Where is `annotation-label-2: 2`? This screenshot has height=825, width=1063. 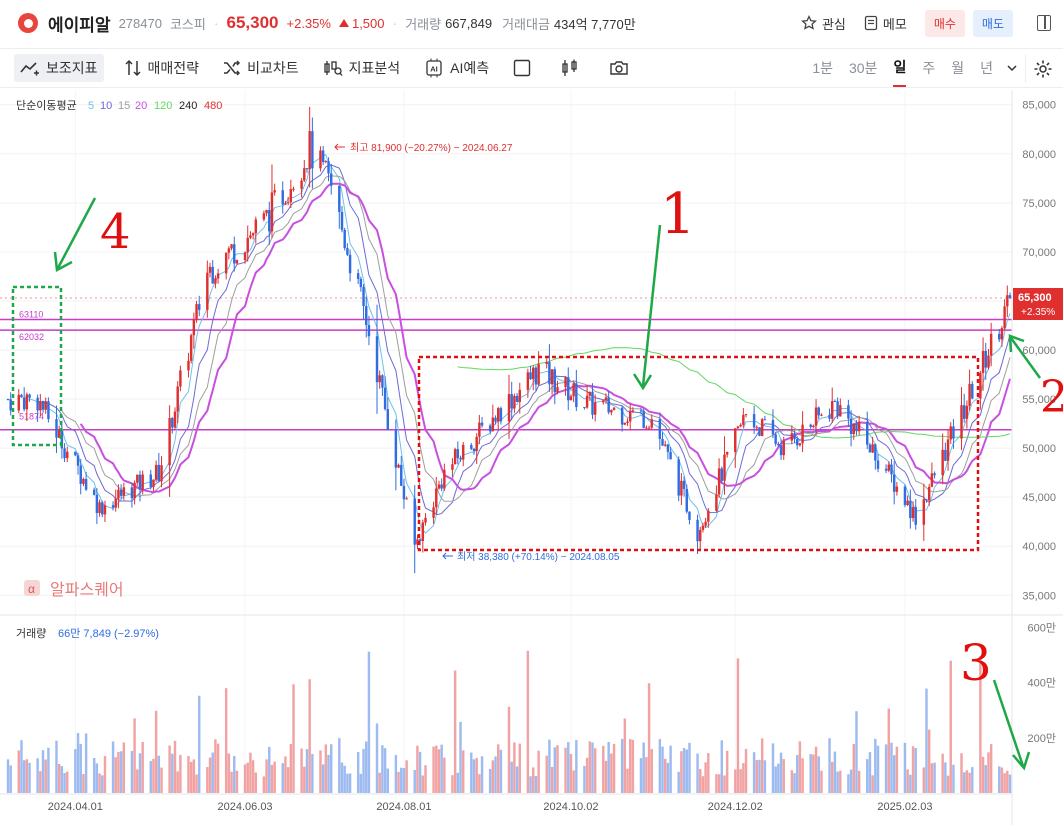
annotation-label-2: 2 is located at coordinates (1051, 397).